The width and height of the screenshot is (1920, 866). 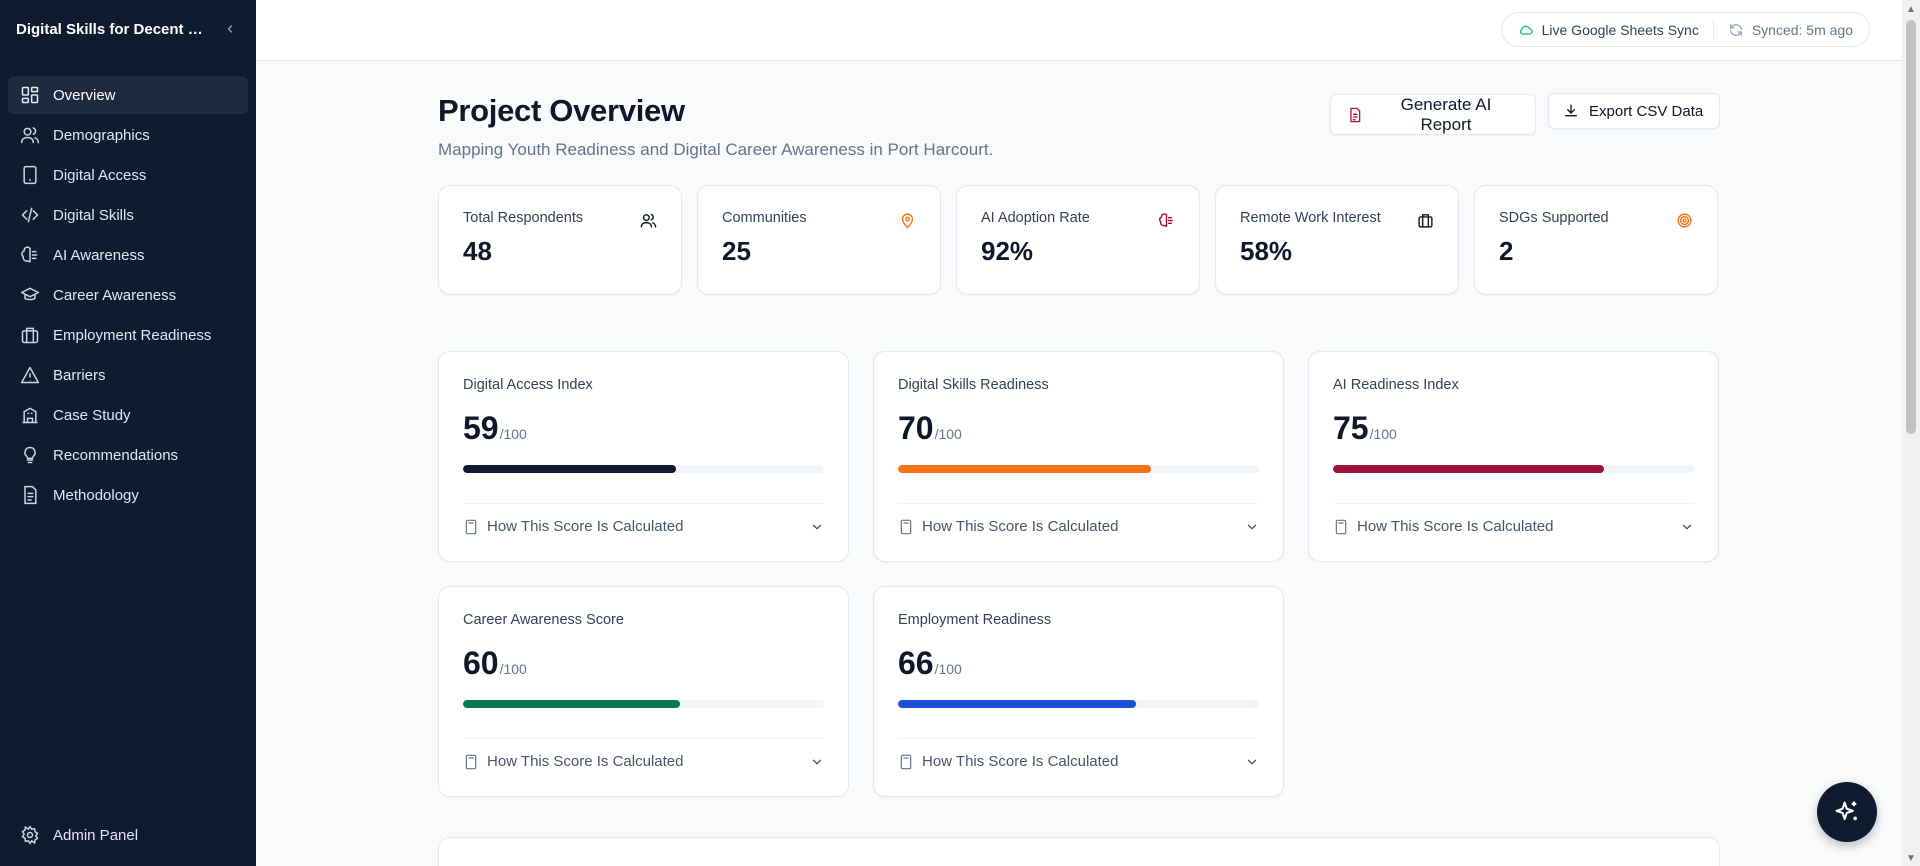 What do you see at coordinates (1310, 218) in the screenshot?
I see `stat-label: Remote Work Interest` at bounding box center [1310, 218].